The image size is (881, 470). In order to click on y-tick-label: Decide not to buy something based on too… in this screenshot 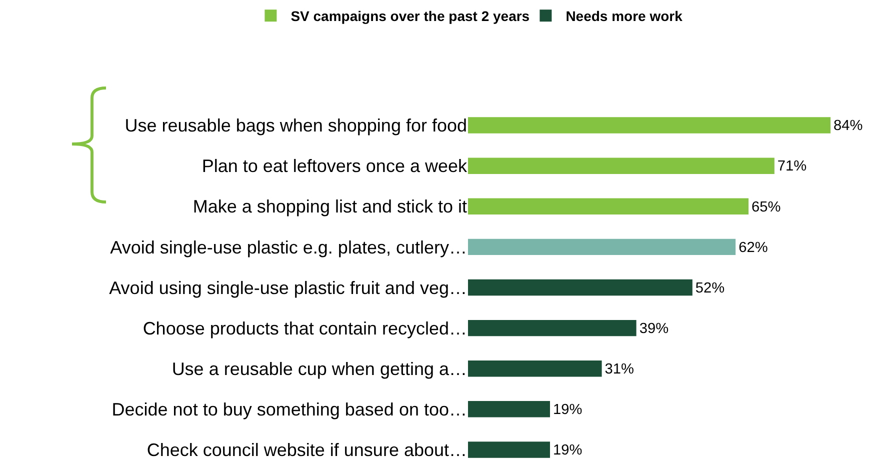, I will do `click(289, 409)`.